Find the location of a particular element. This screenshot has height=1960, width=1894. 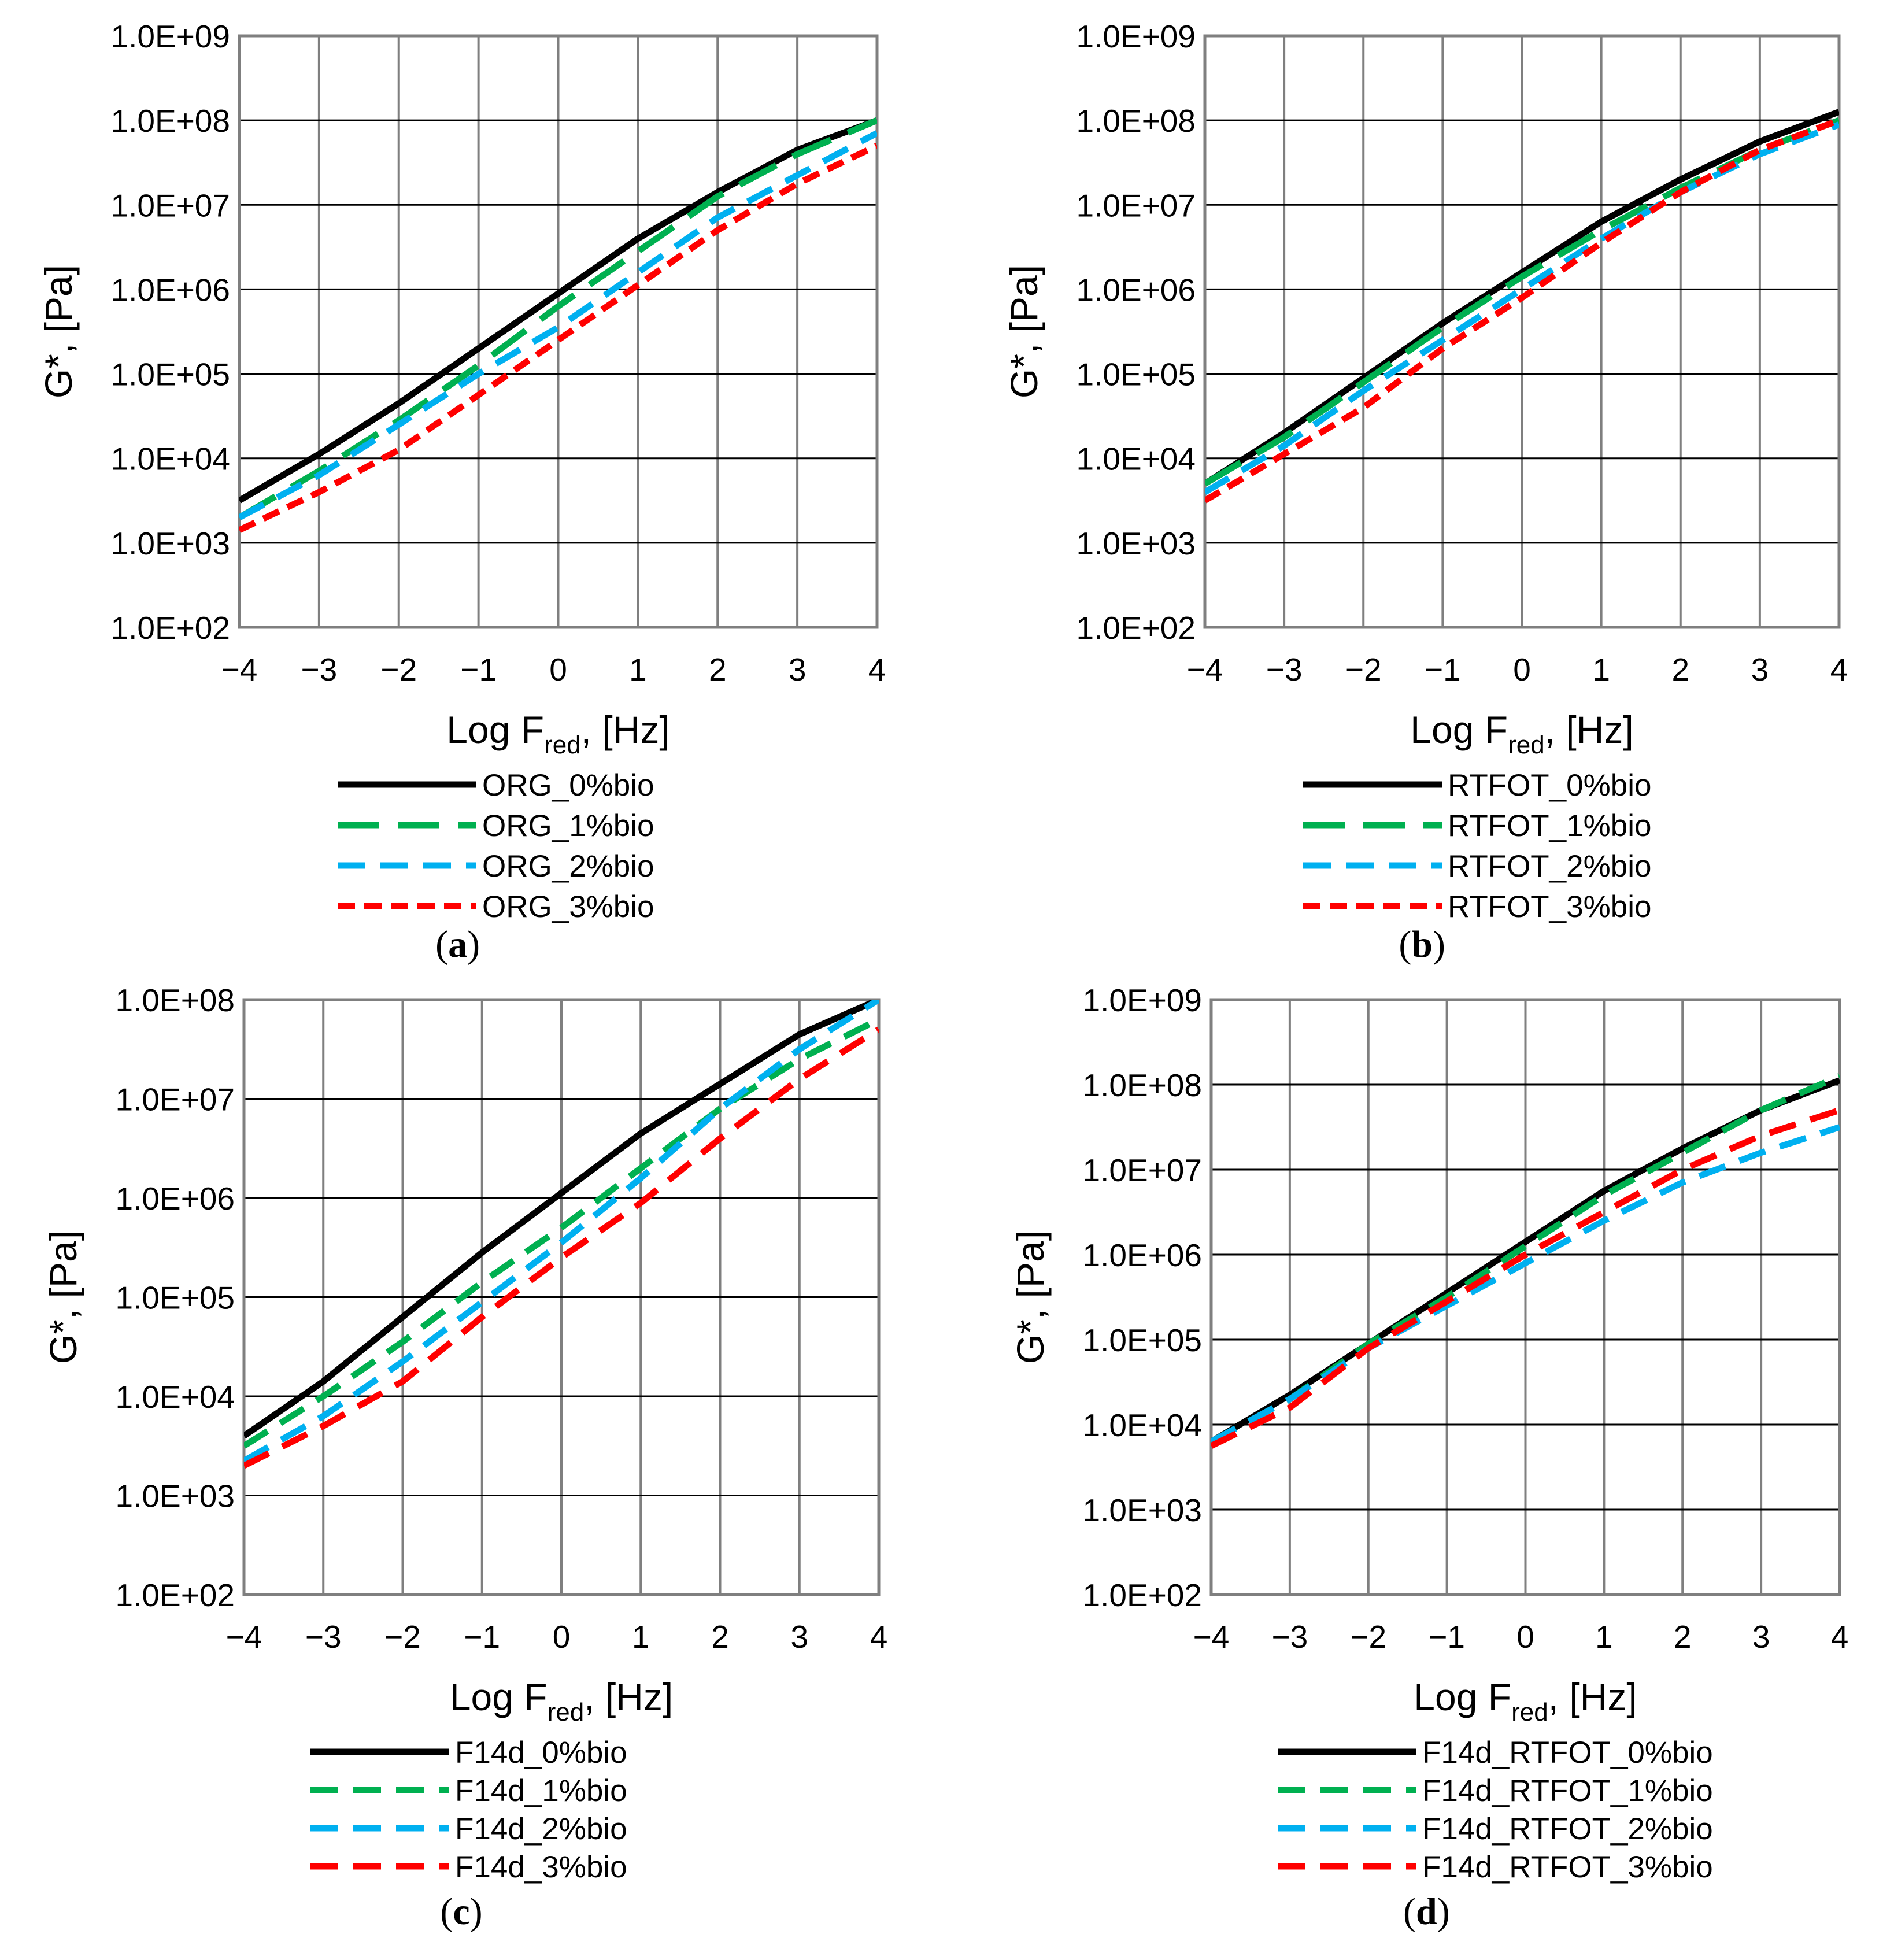

series-line-RTFOT_0%bio is located at coordinates (1522, 298).